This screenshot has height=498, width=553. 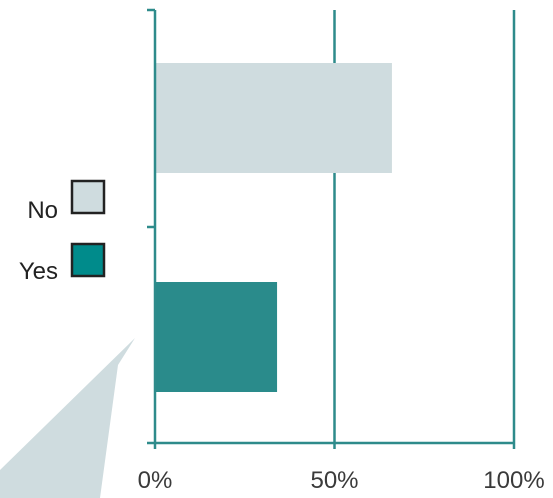 What do you see at coordinates (513, 480) in the screenshot?
I see `x-tick-label-100: 100%` at bounding box center [513, 480].